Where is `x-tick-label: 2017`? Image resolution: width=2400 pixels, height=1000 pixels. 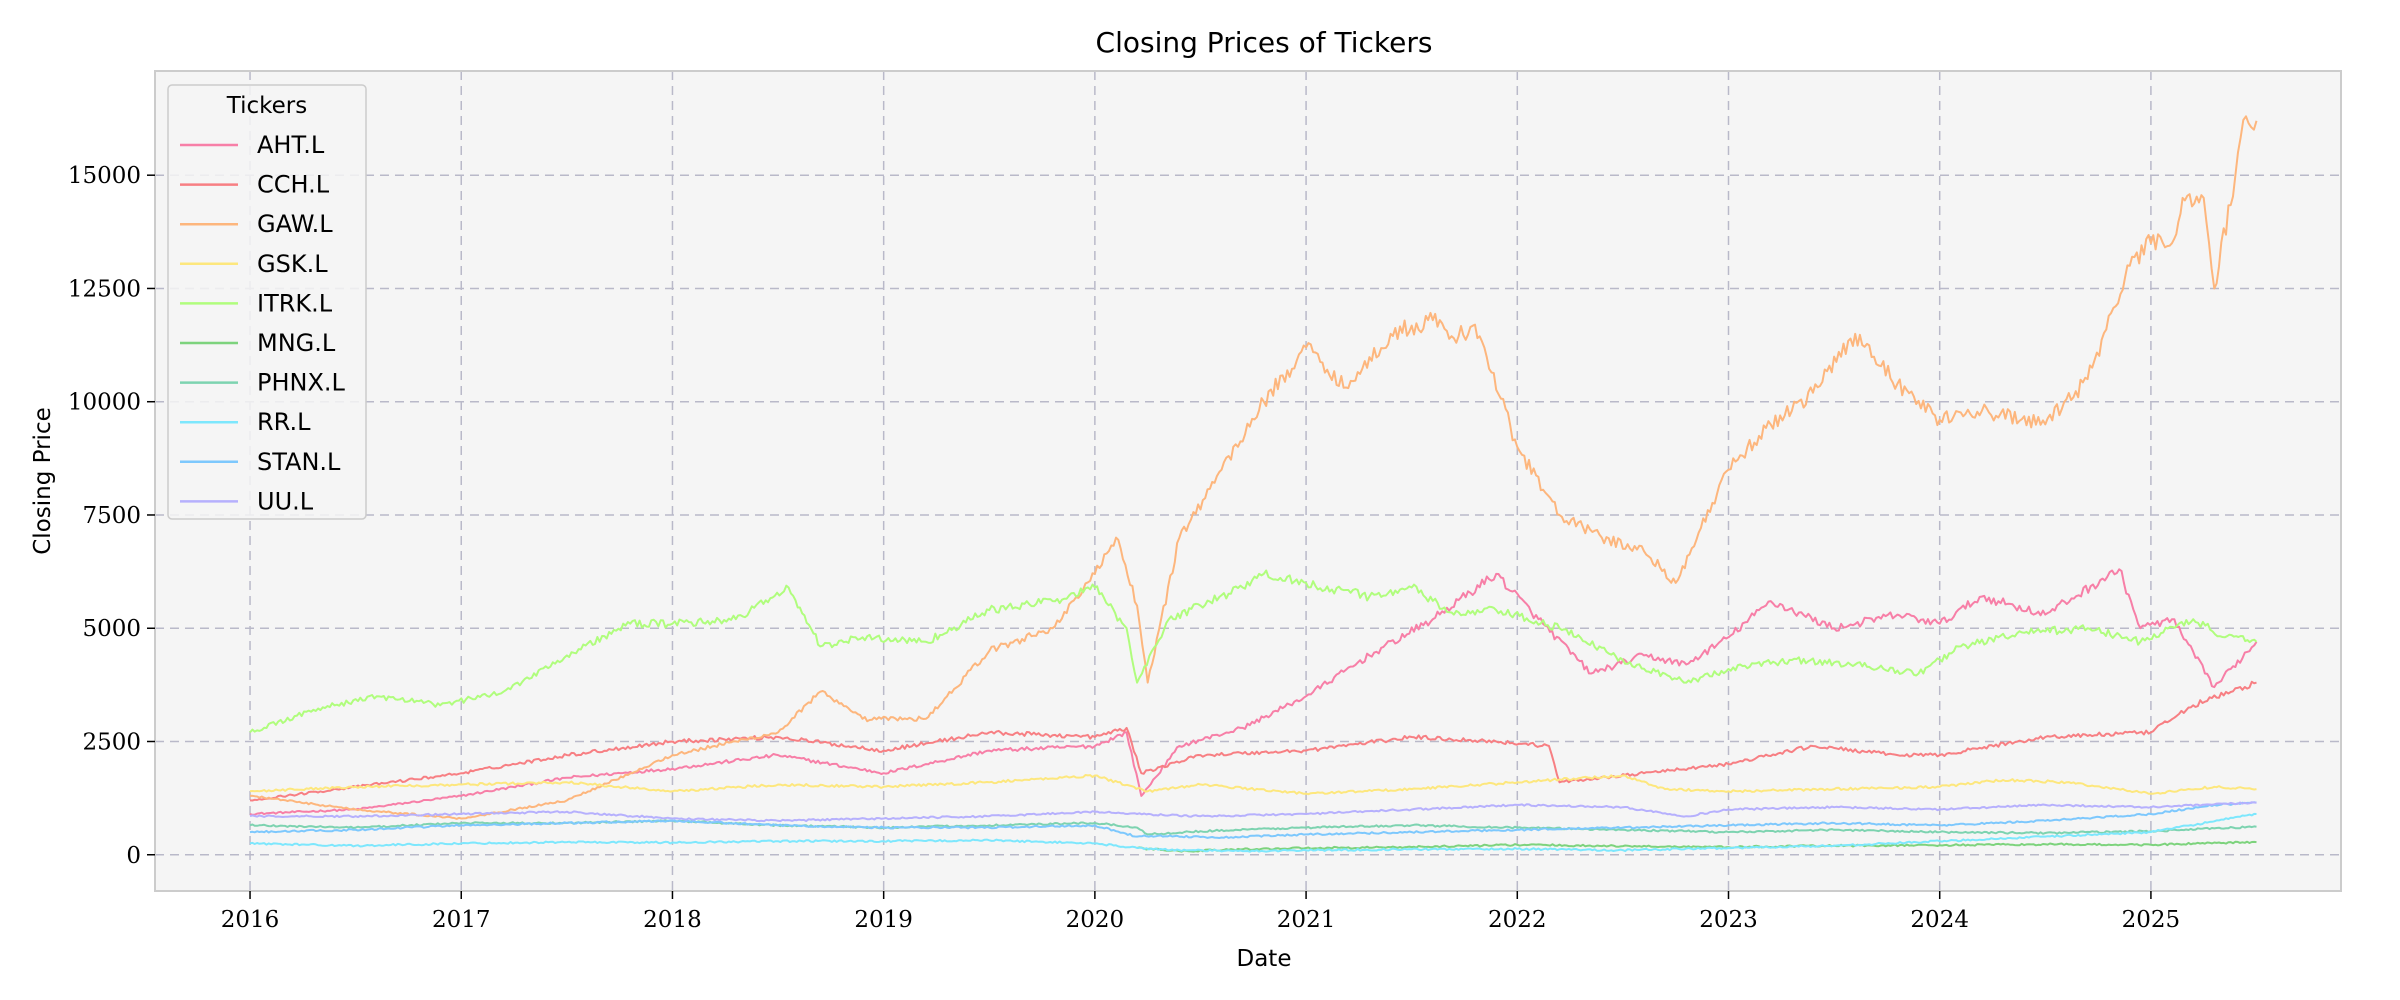
x-tick-label: 2017 is located at coordinates (461, 920).